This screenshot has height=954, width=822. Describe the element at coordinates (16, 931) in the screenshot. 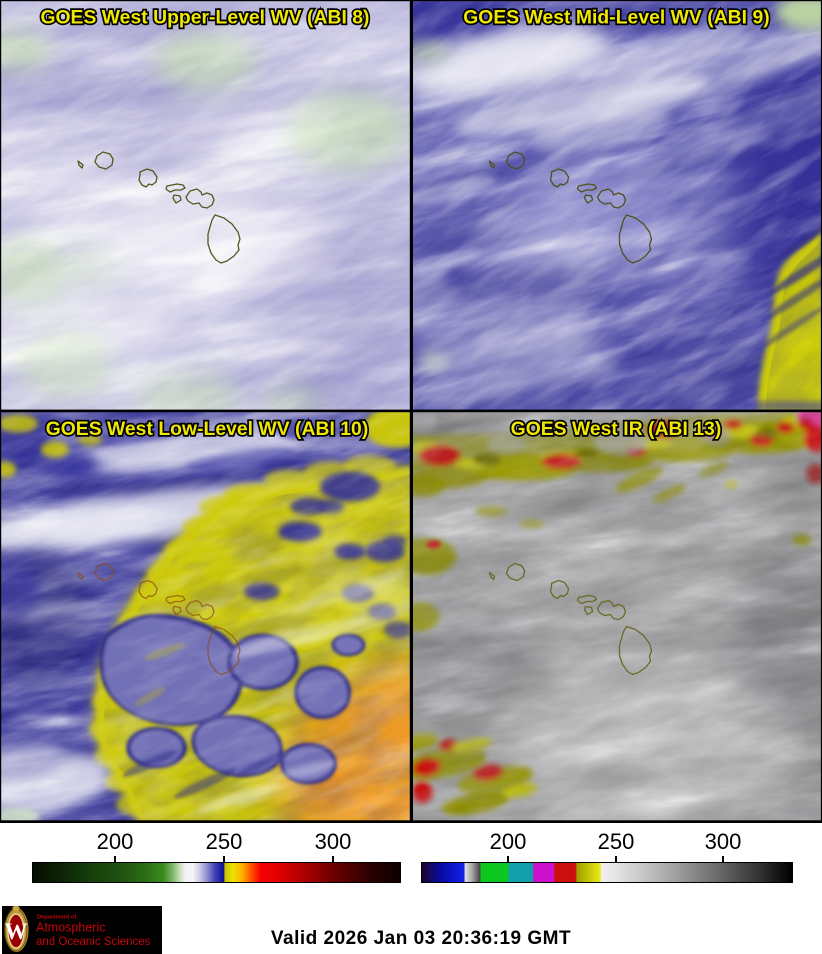

I see `svg-text: W` at that location.